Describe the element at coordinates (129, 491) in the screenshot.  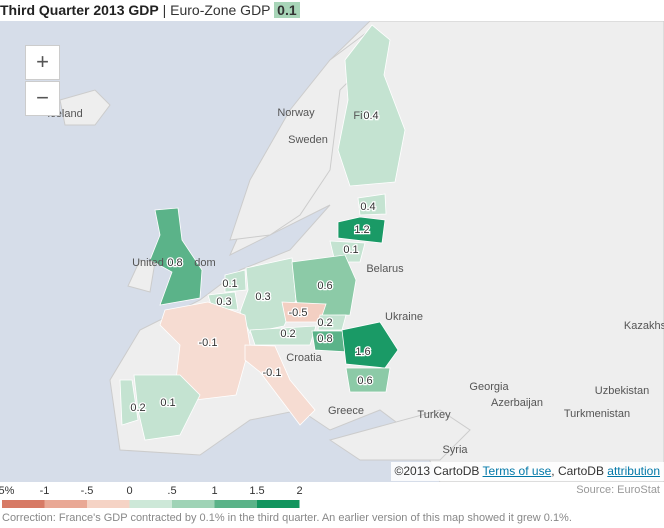
I see `legend-label: 0` at that location.